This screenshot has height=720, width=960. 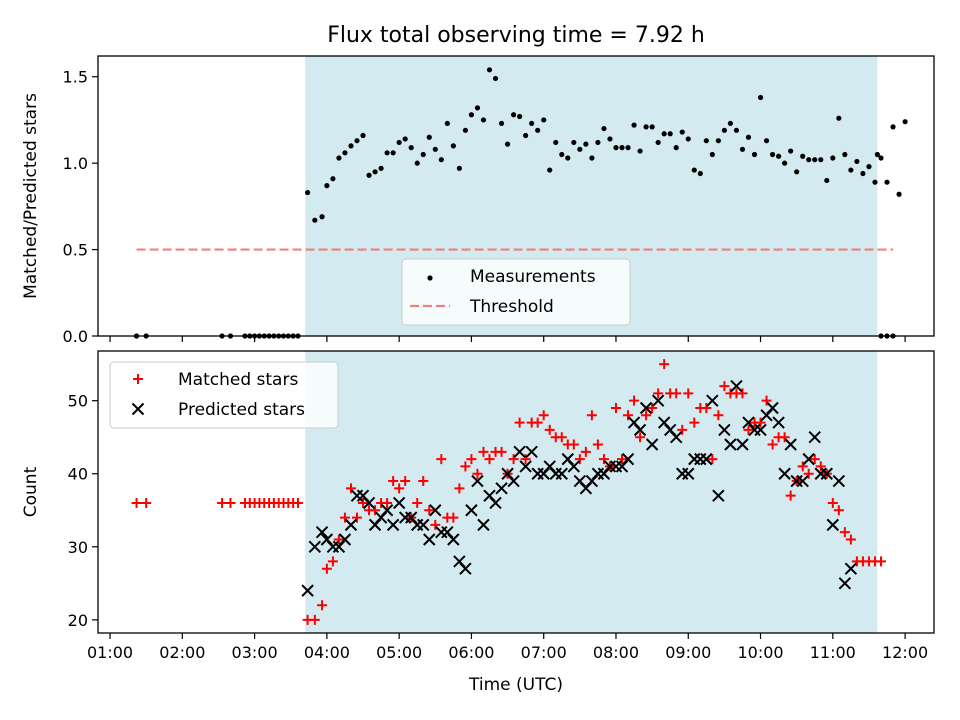 What do you see at coordinates (544, 652) in the screenshot?
I see `x-tick-label: 07:00` at bounding box center [544, 652].